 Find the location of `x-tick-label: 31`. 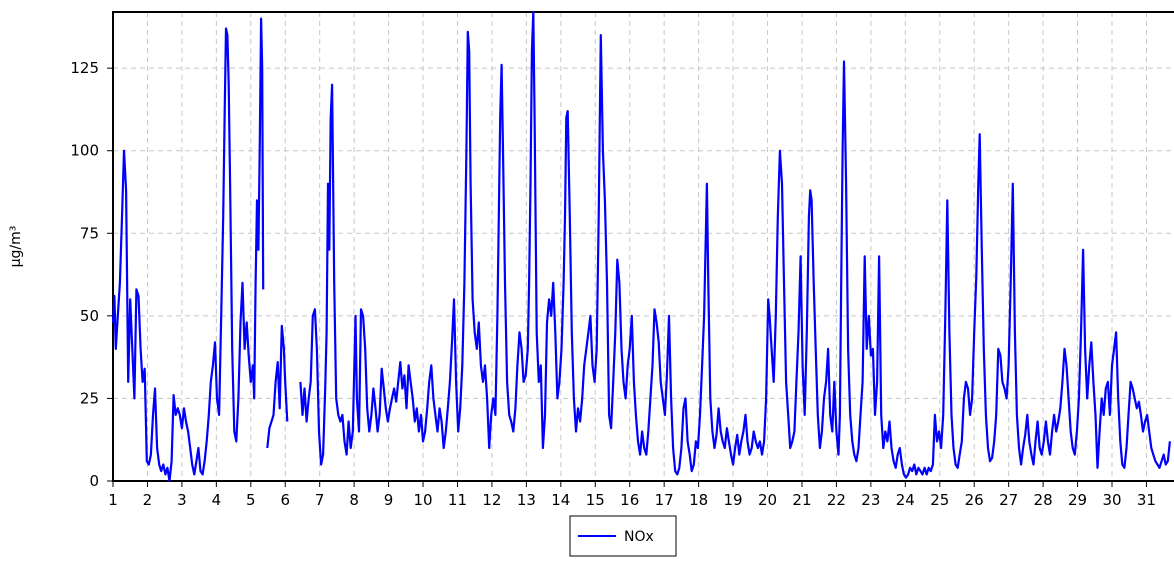

x-tick-label: 31 is located at coordinates (1146, 500).